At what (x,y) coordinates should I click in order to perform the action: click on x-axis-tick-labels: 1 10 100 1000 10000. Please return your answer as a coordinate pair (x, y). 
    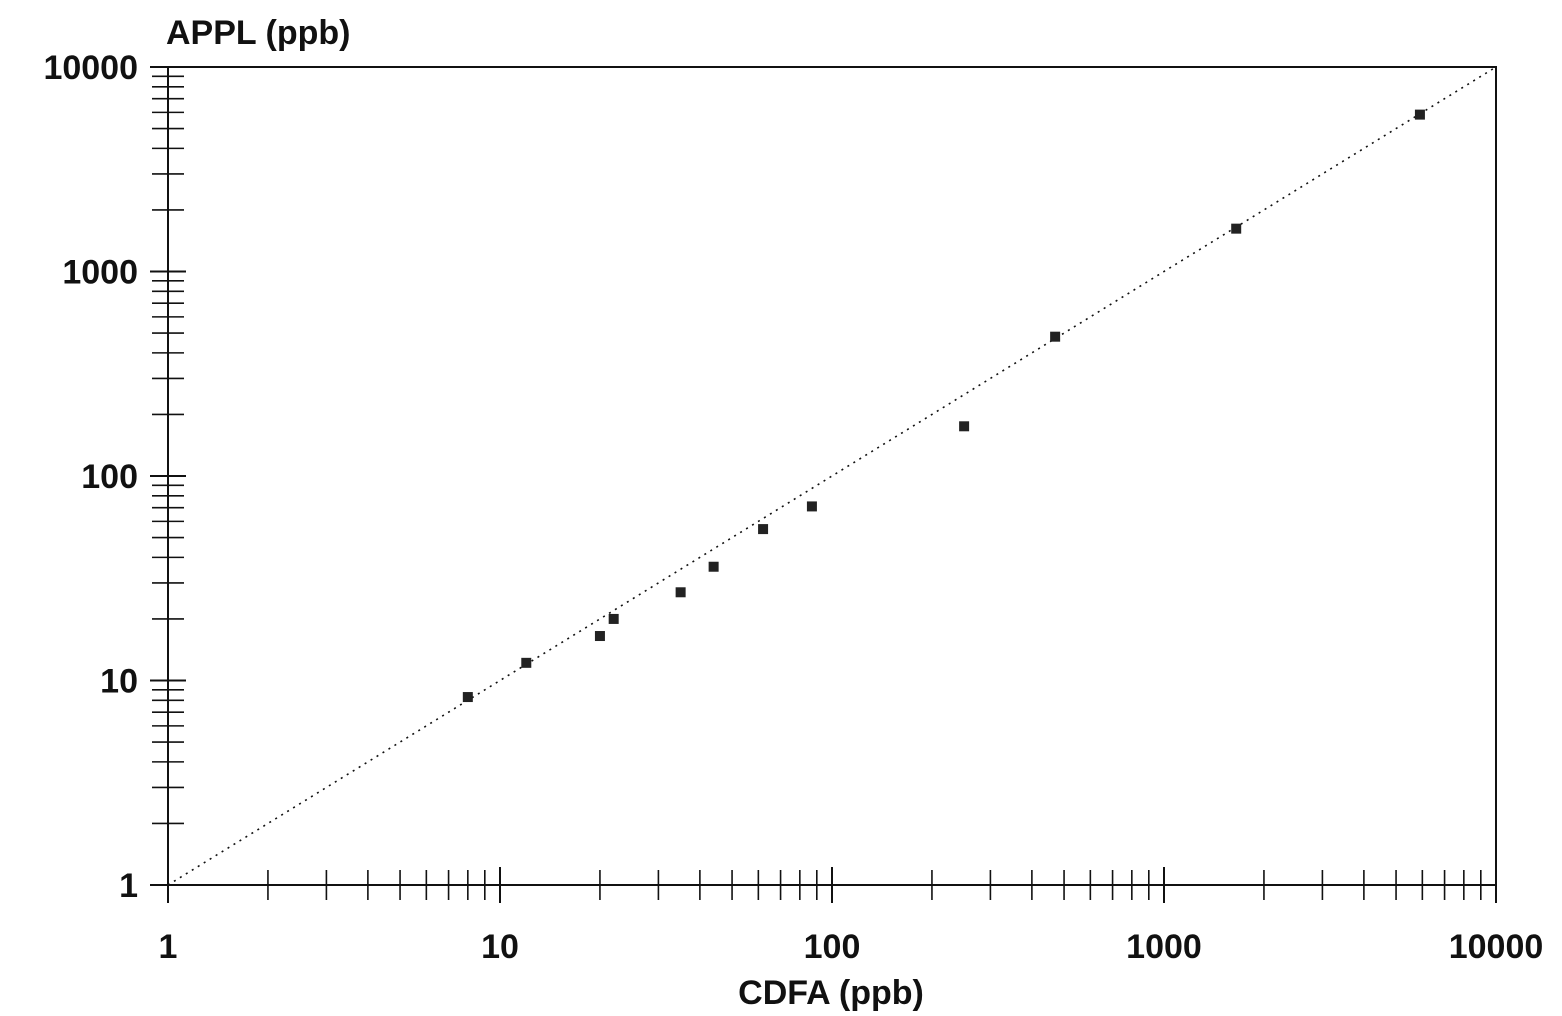
    Looking at the image, I should click on (851, 947).